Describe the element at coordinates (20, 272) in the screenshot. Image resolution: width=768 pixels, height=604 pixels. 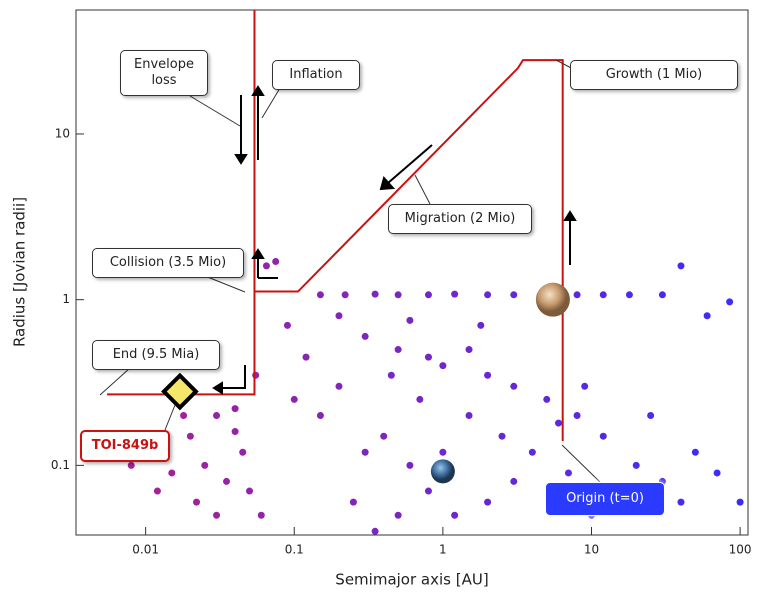
I see `y-axis-title: Radius [Jovian radii]` at that location.